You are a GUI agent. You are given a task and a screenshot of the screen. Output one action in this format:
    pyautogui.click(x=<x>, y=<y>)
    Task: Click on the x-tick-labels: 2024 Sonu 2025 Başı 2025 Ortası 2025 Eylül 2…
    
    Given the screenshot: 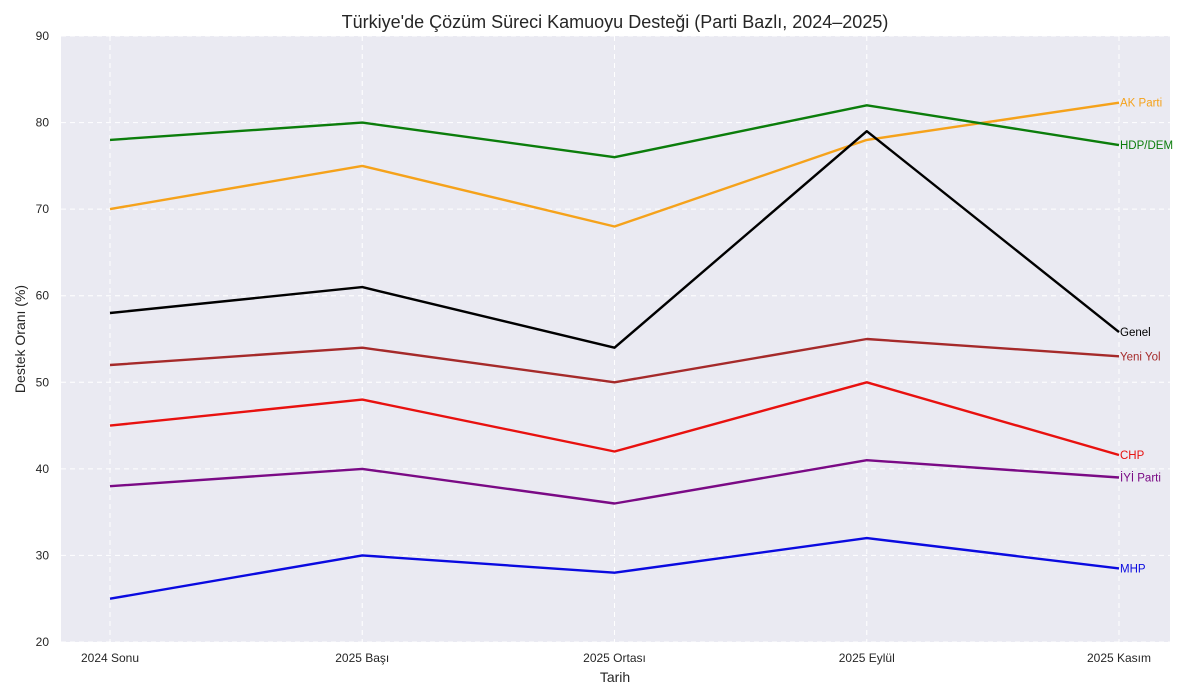 What is the action you would take?
    pyautogui.click(x=616, y=658)
    